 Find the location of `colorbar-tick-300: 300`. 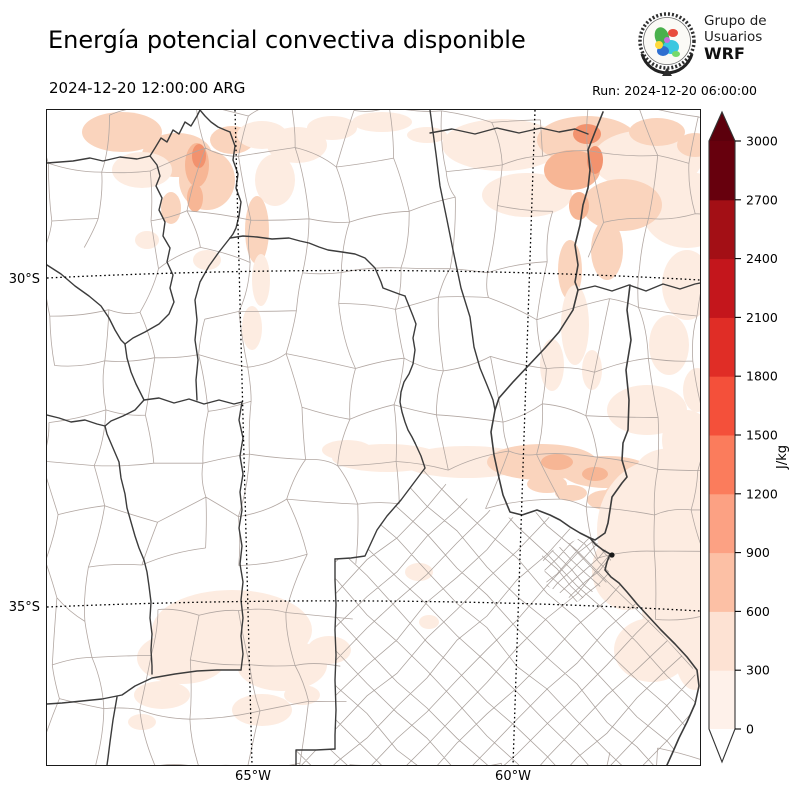

colorbar-tick-300: 300 is located at coordinates (758, 670).